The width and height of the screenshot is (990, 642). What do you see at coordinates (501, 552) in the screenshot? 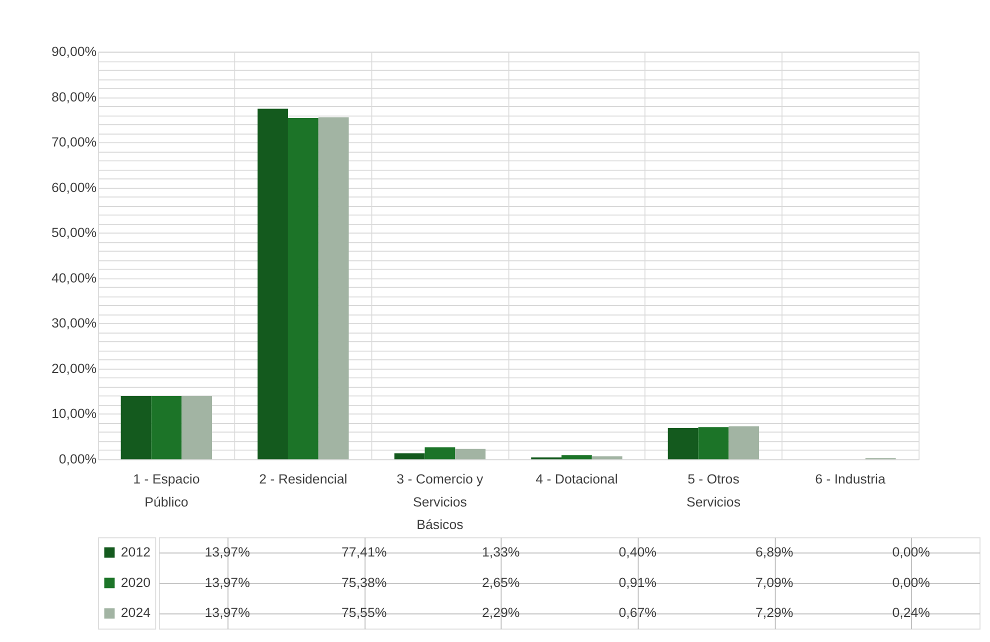
I see `data-label: 1,33%` at bounding box center [501, 552].